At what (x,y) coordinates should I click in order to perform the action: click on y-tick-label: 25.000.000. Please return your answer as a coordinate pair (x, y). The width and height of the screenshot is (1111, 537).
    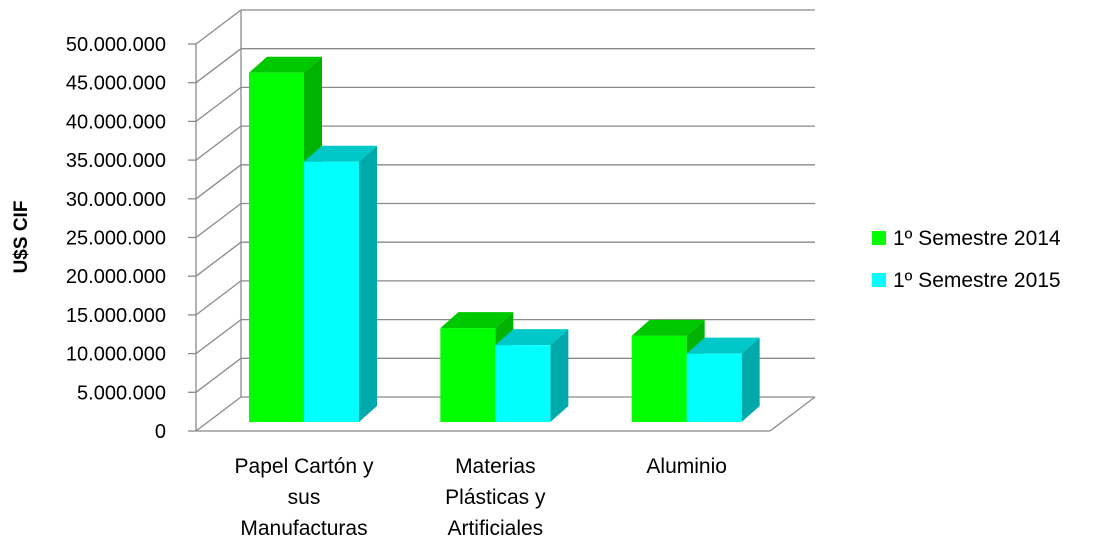
    Looking at the image, I should click on (116, 239).